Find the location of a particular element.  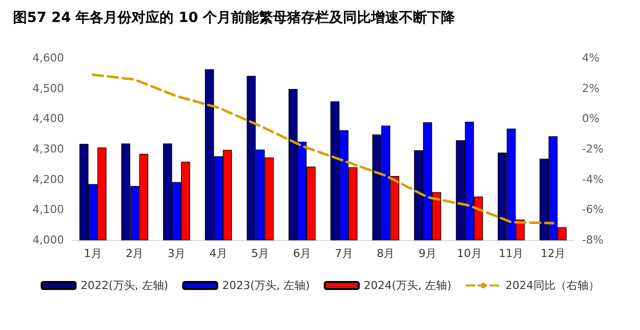

legend-label: 2024同比（右轴） is located at coordinates (552, 285).